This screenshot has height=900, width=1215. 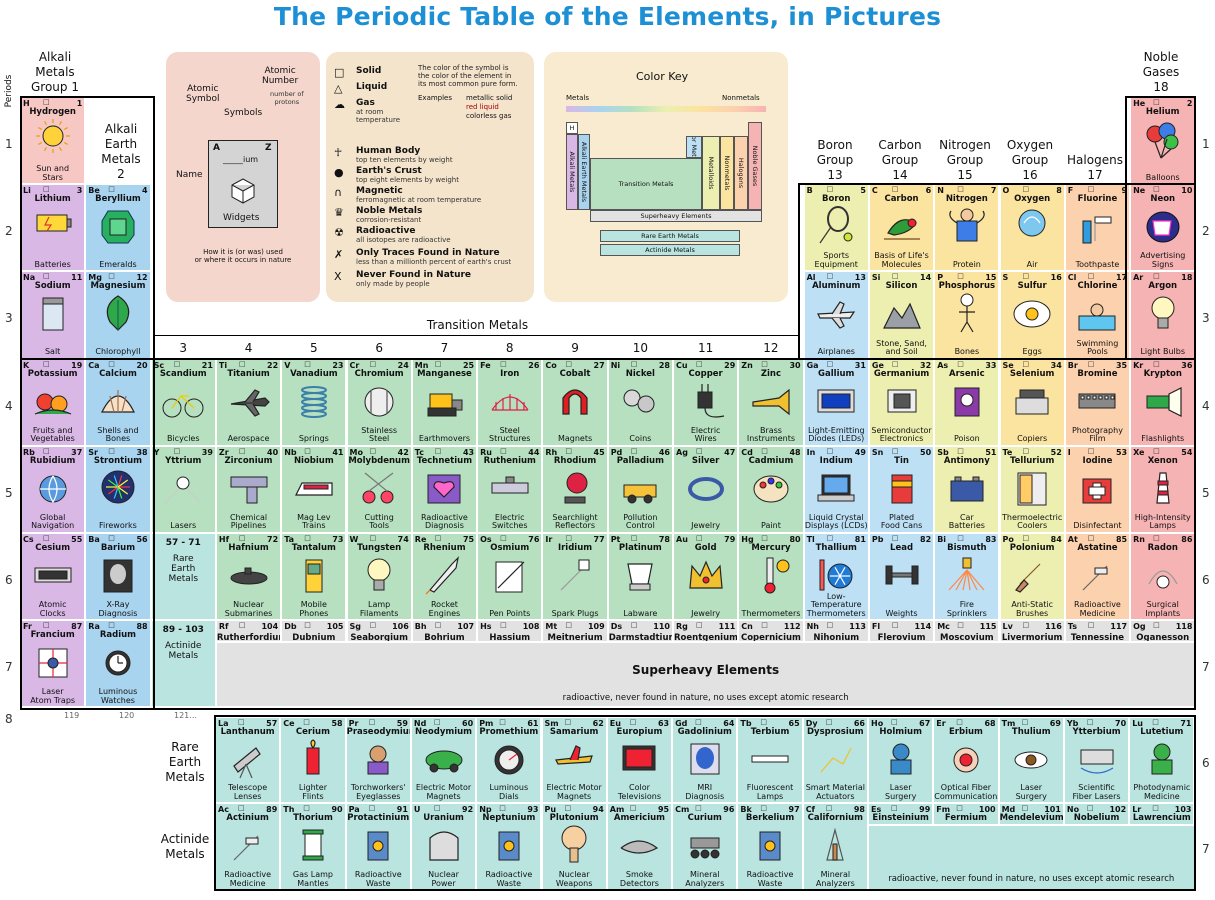 What do you see at coordinates (1163, 638) in the screenshot?
I see `element-name: Oganesson` at bounding box center [1163, 638].